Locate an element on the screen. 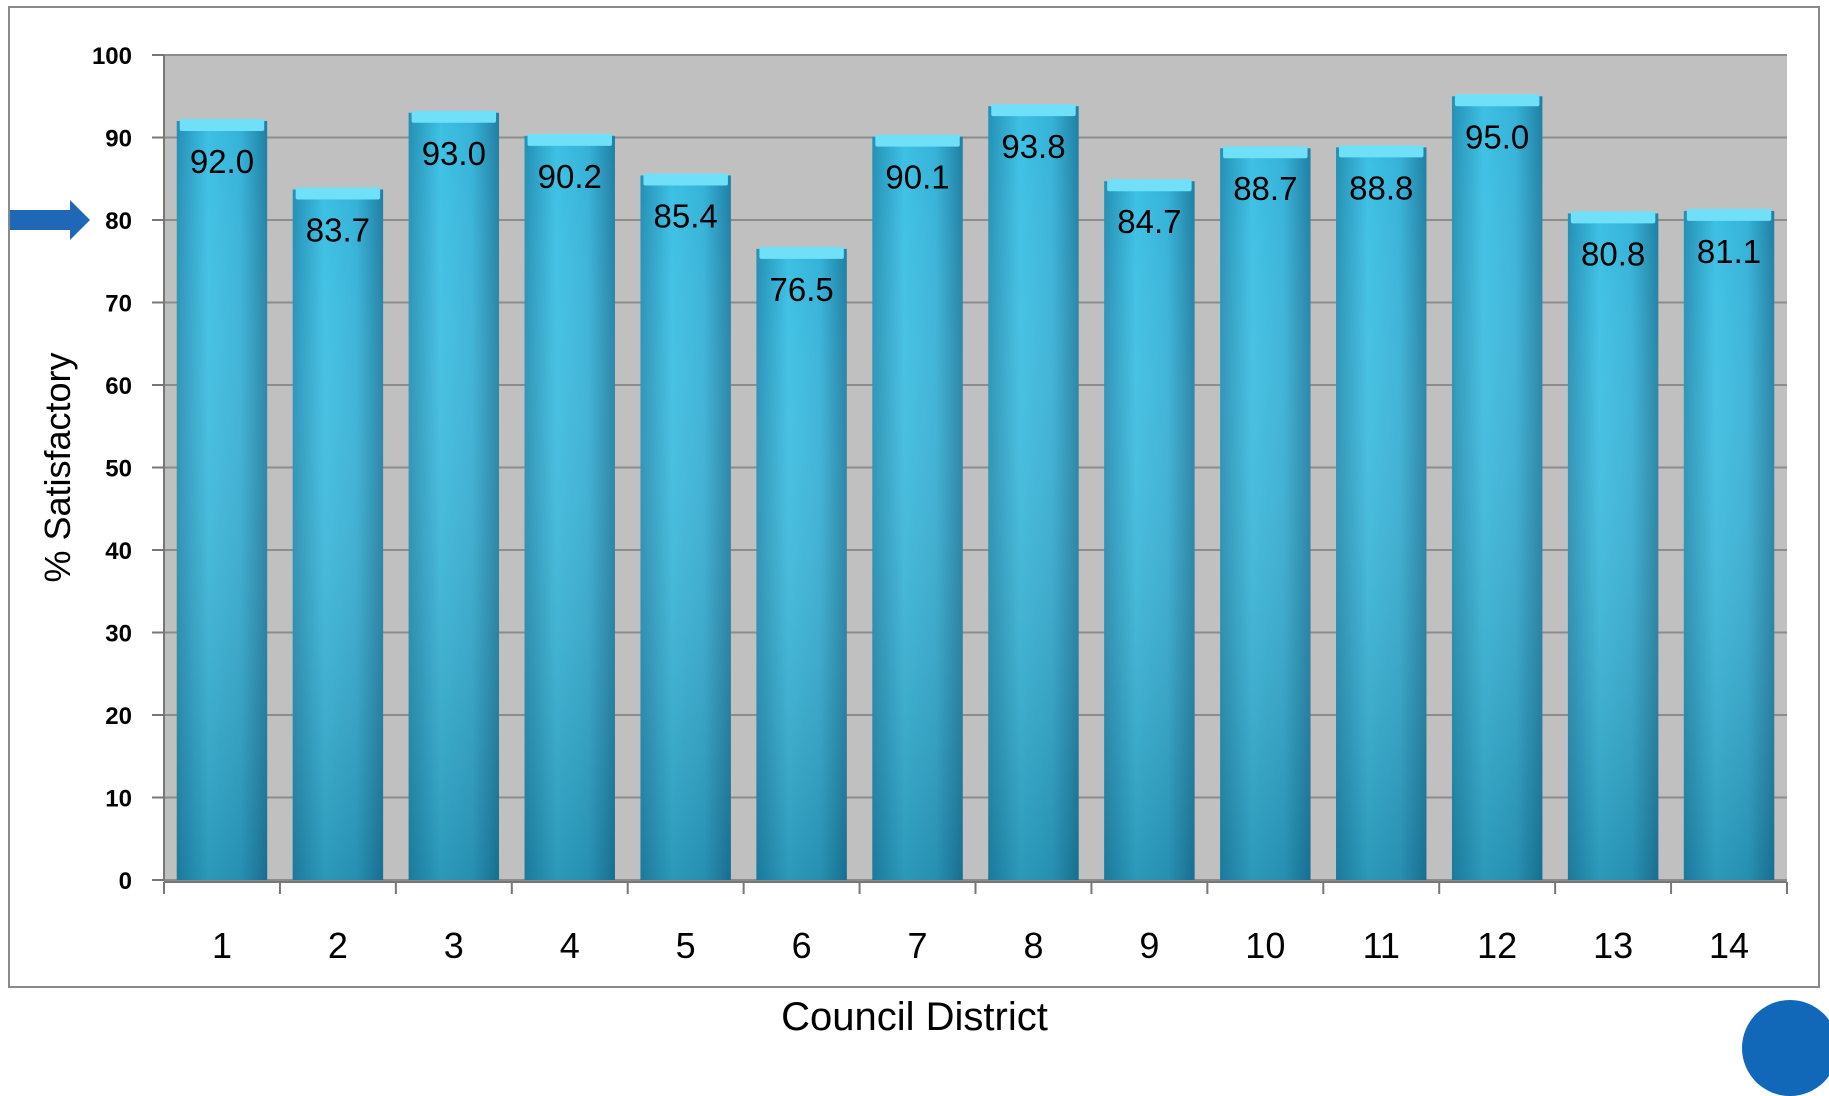  y-tick-label: 70 is located at coordinates (118, 304).